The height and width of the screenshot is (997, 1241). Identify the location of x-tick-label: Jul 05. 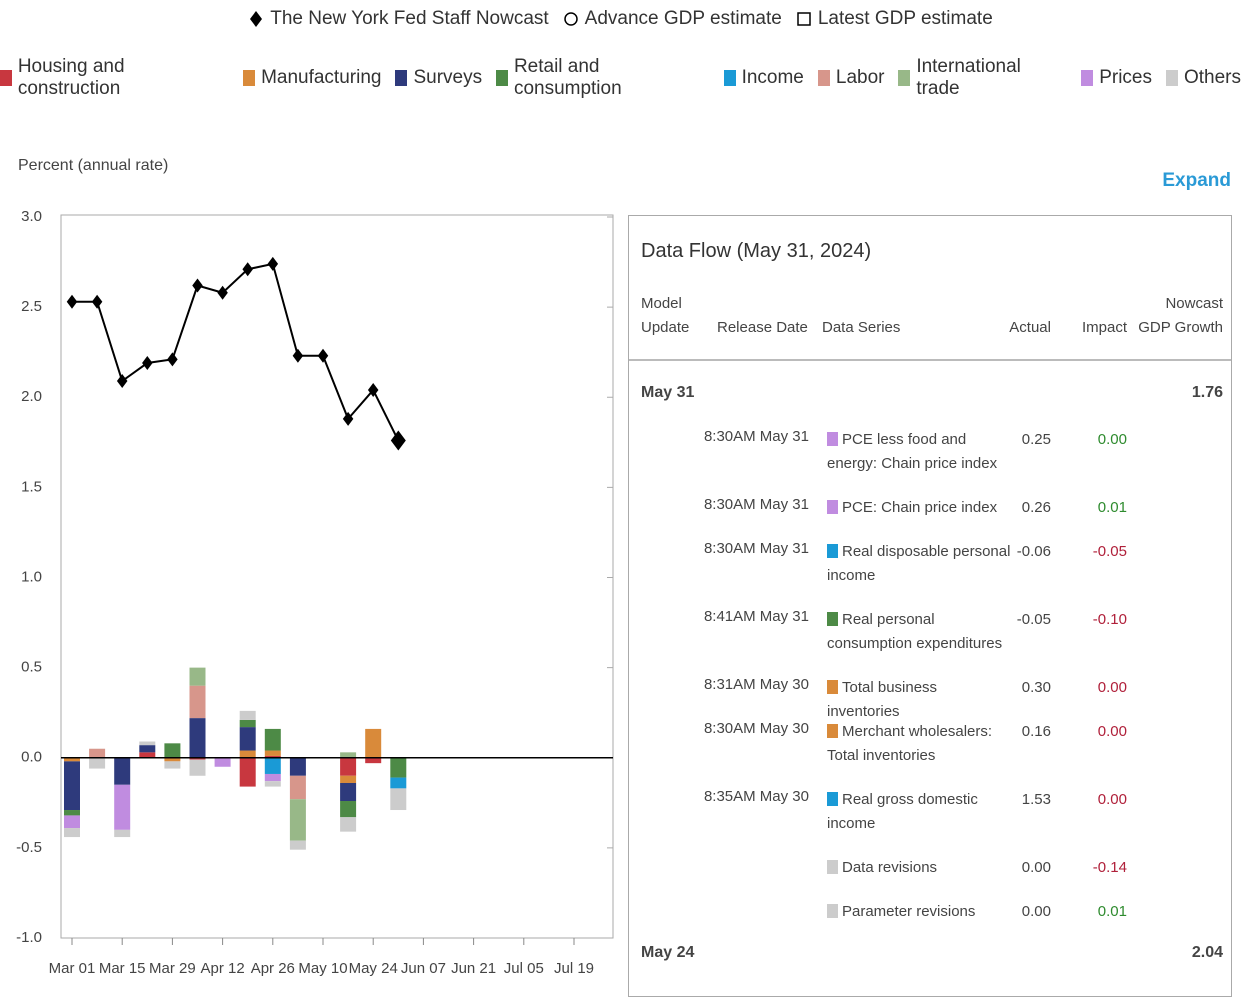
(524, 968).